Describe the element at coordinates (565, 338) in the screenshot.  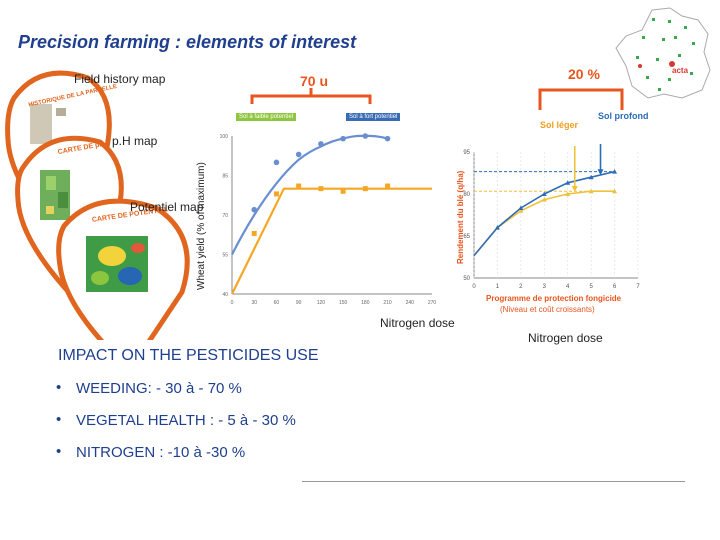
I see `right-caption: Nitrogen dose` at that location.